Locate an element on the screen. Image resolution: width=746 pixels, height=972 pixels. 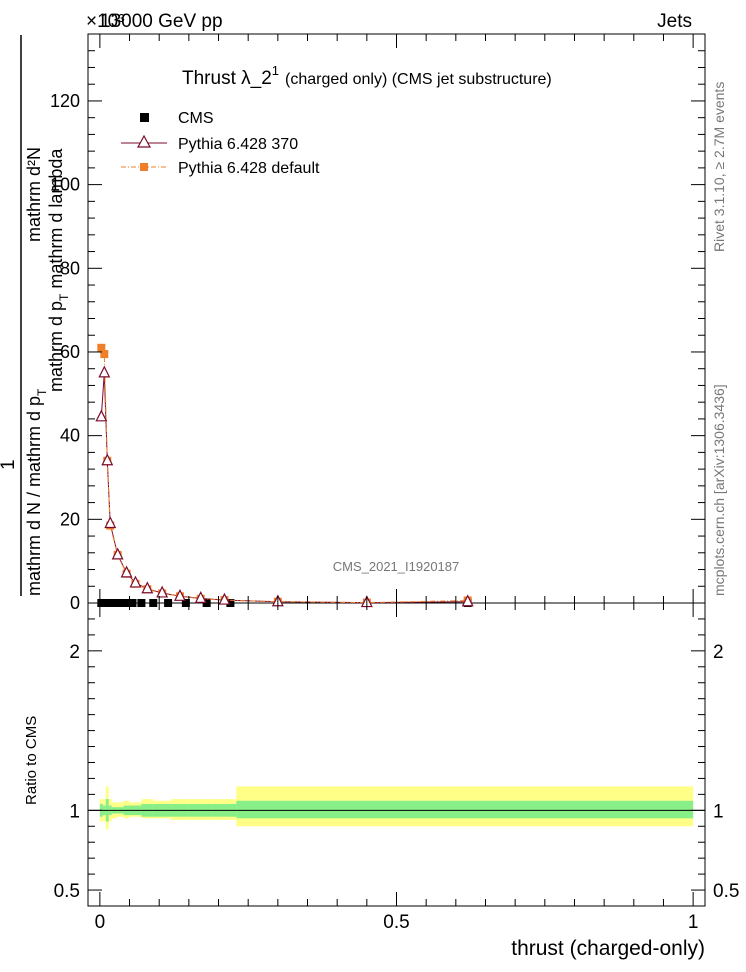
legend-cms-label: CMS is located at coordinates (196, 118).